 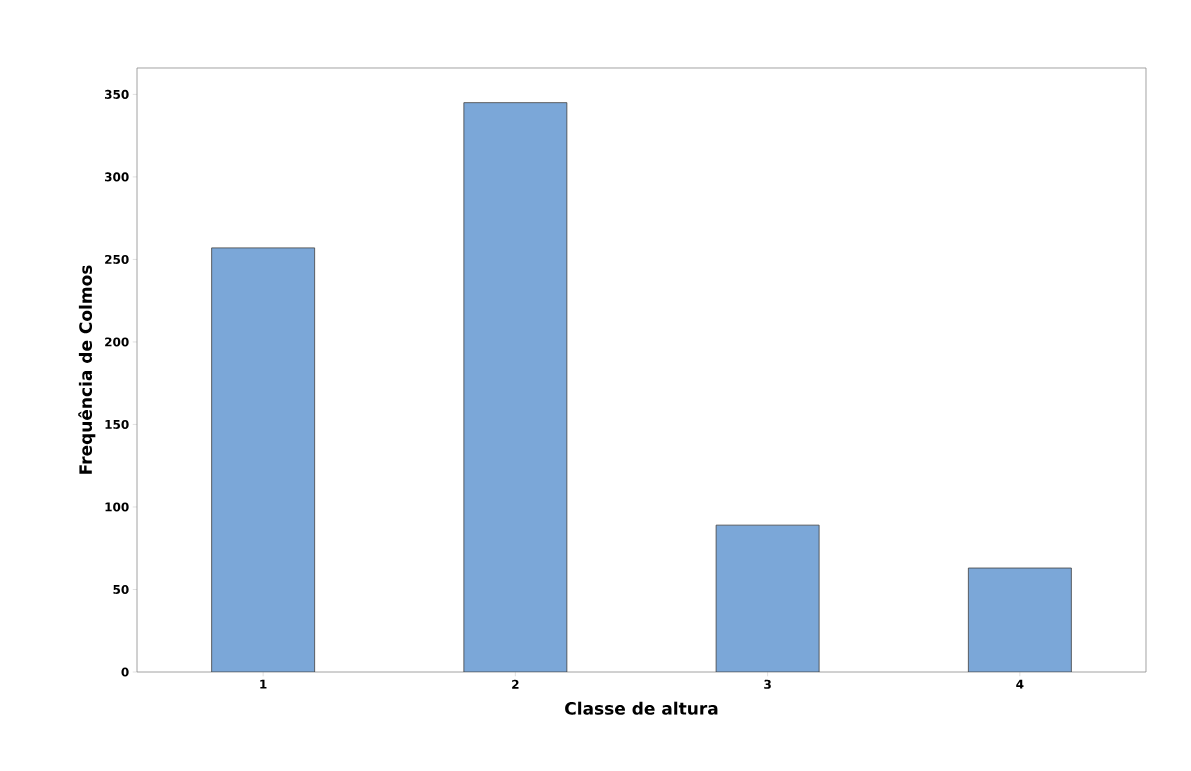 What do you see at coordinates (125, 672) in the screenshot?
I see `y-tick-label: 0` at bounding box center [125, 672].